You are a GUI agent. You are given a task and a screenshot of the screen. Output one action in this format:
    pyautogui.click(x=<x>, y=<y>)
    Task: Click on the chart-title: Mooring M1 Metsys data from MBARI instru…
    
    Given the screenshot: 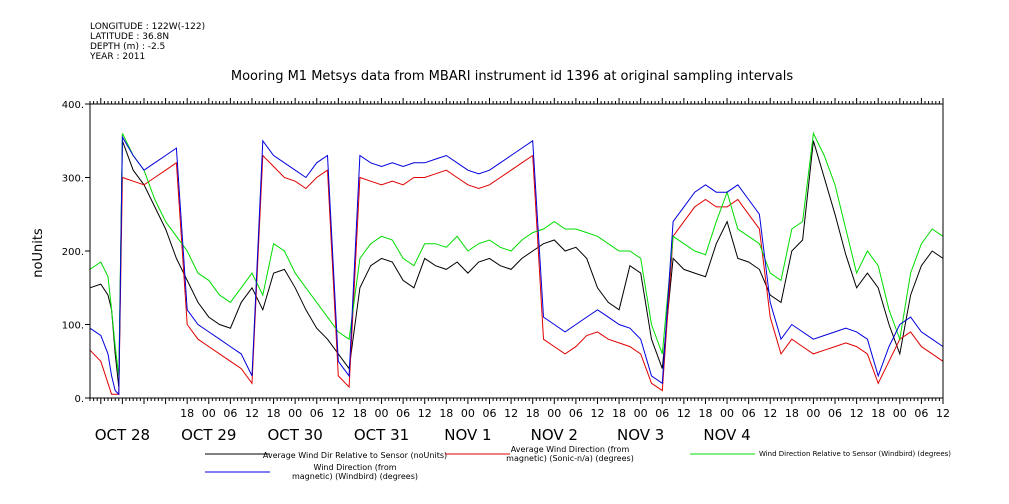 What is the action you would take?
    pyautogui.click(x=512, y=76)
    